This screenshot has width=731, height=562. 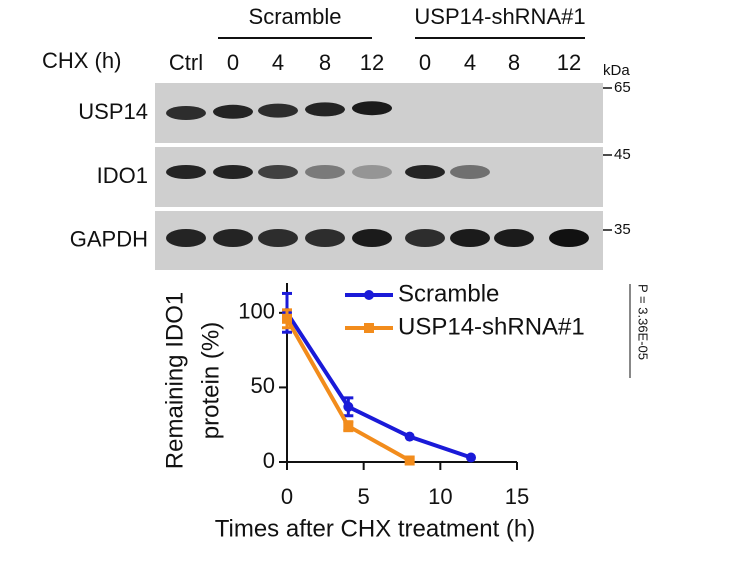 I want to click on marker-label: 65, so click(x=622, y=87).